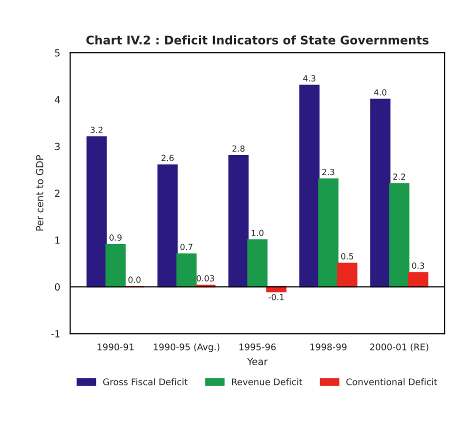 This screenshot has width=468, height=439. Describe the element at coordinates (116, 347) in the screenshot. I see `x-tick-label: 1990-91` at that location.